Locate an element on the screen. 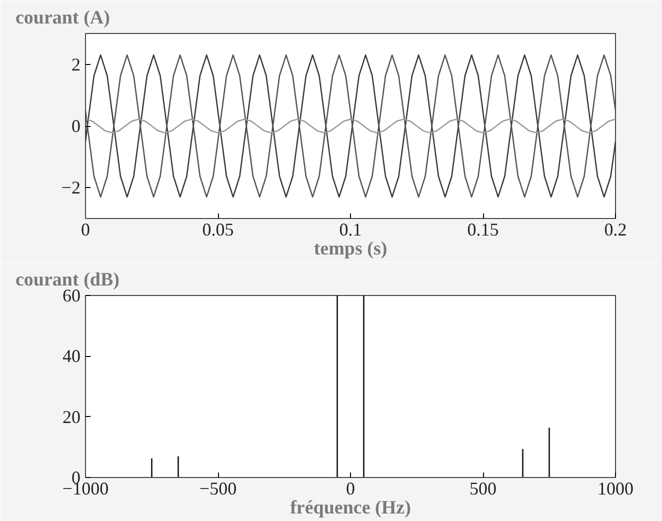  x-tick-label: 500 is located at coordinates (483, 488).